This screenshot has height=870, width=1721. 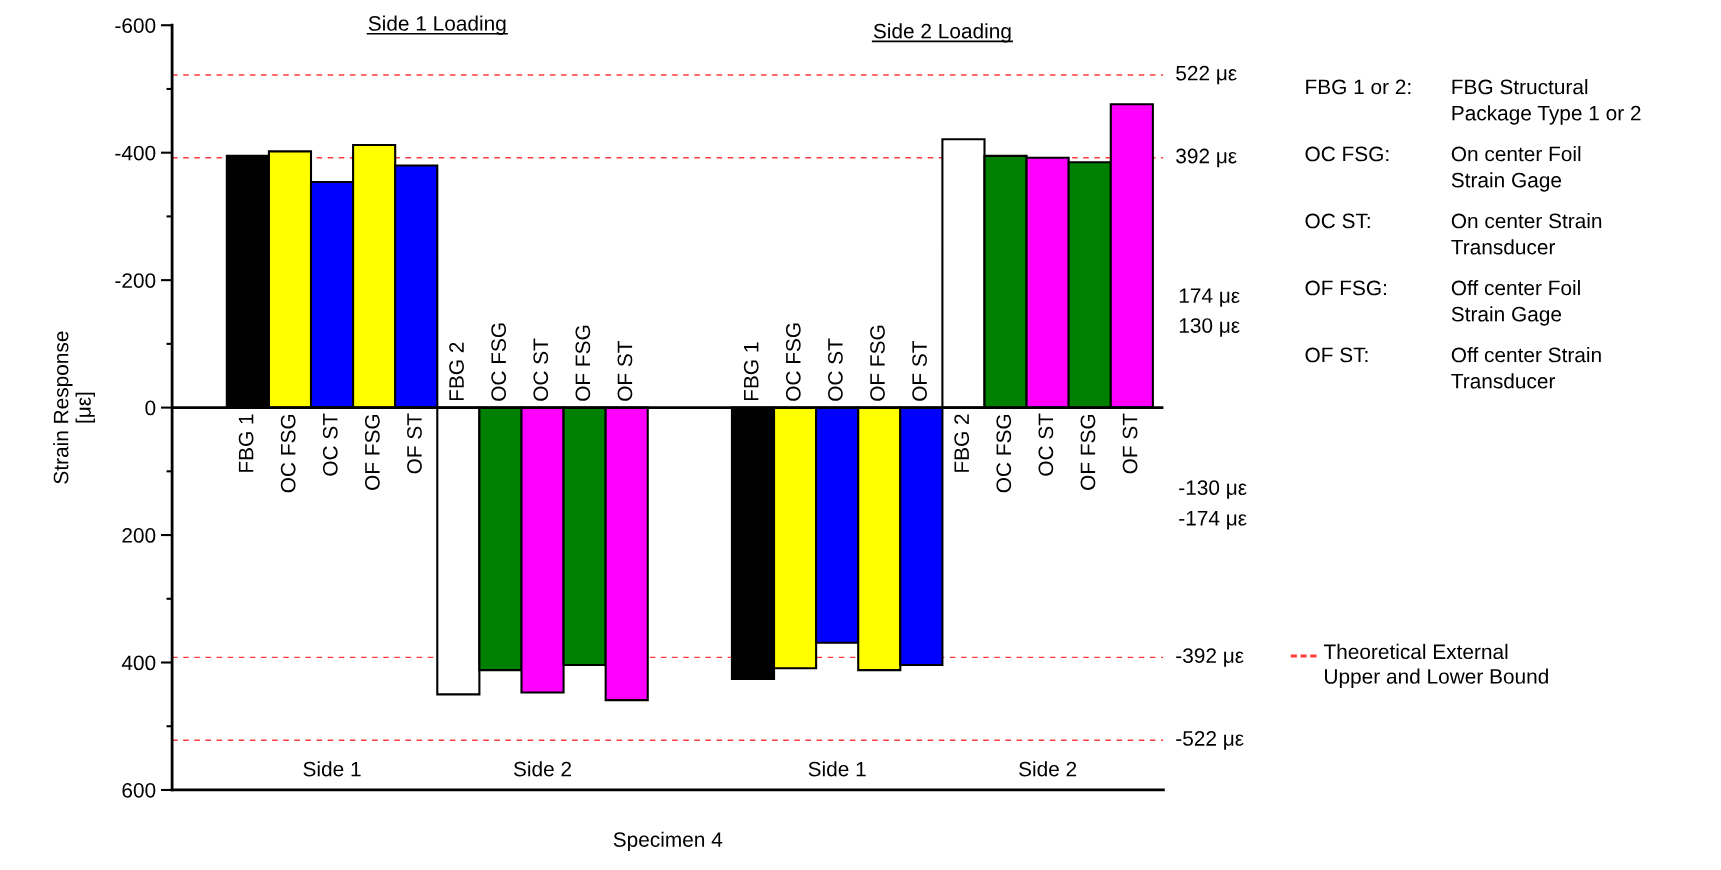 I want to click on text: -130 με, so click(x=1213, y=489).